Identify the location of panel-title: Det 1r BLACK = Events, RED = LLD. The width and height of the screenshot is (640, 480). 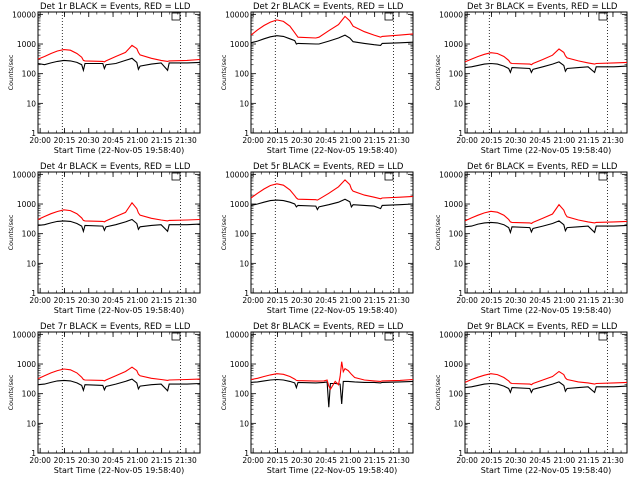
(115, 7).